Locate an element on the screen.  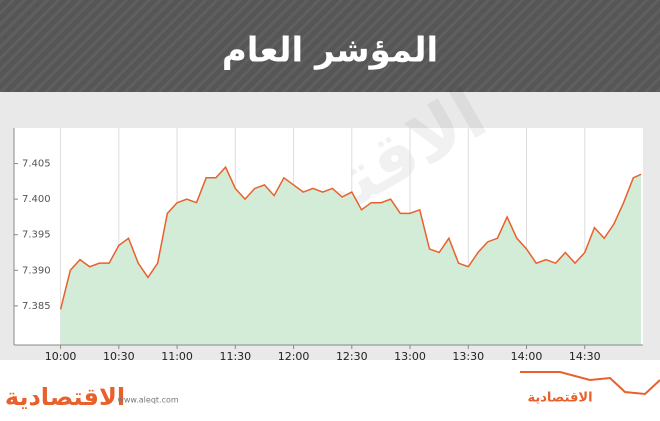
x-tick-label: 14:00 is located at coordinates (527, 356).